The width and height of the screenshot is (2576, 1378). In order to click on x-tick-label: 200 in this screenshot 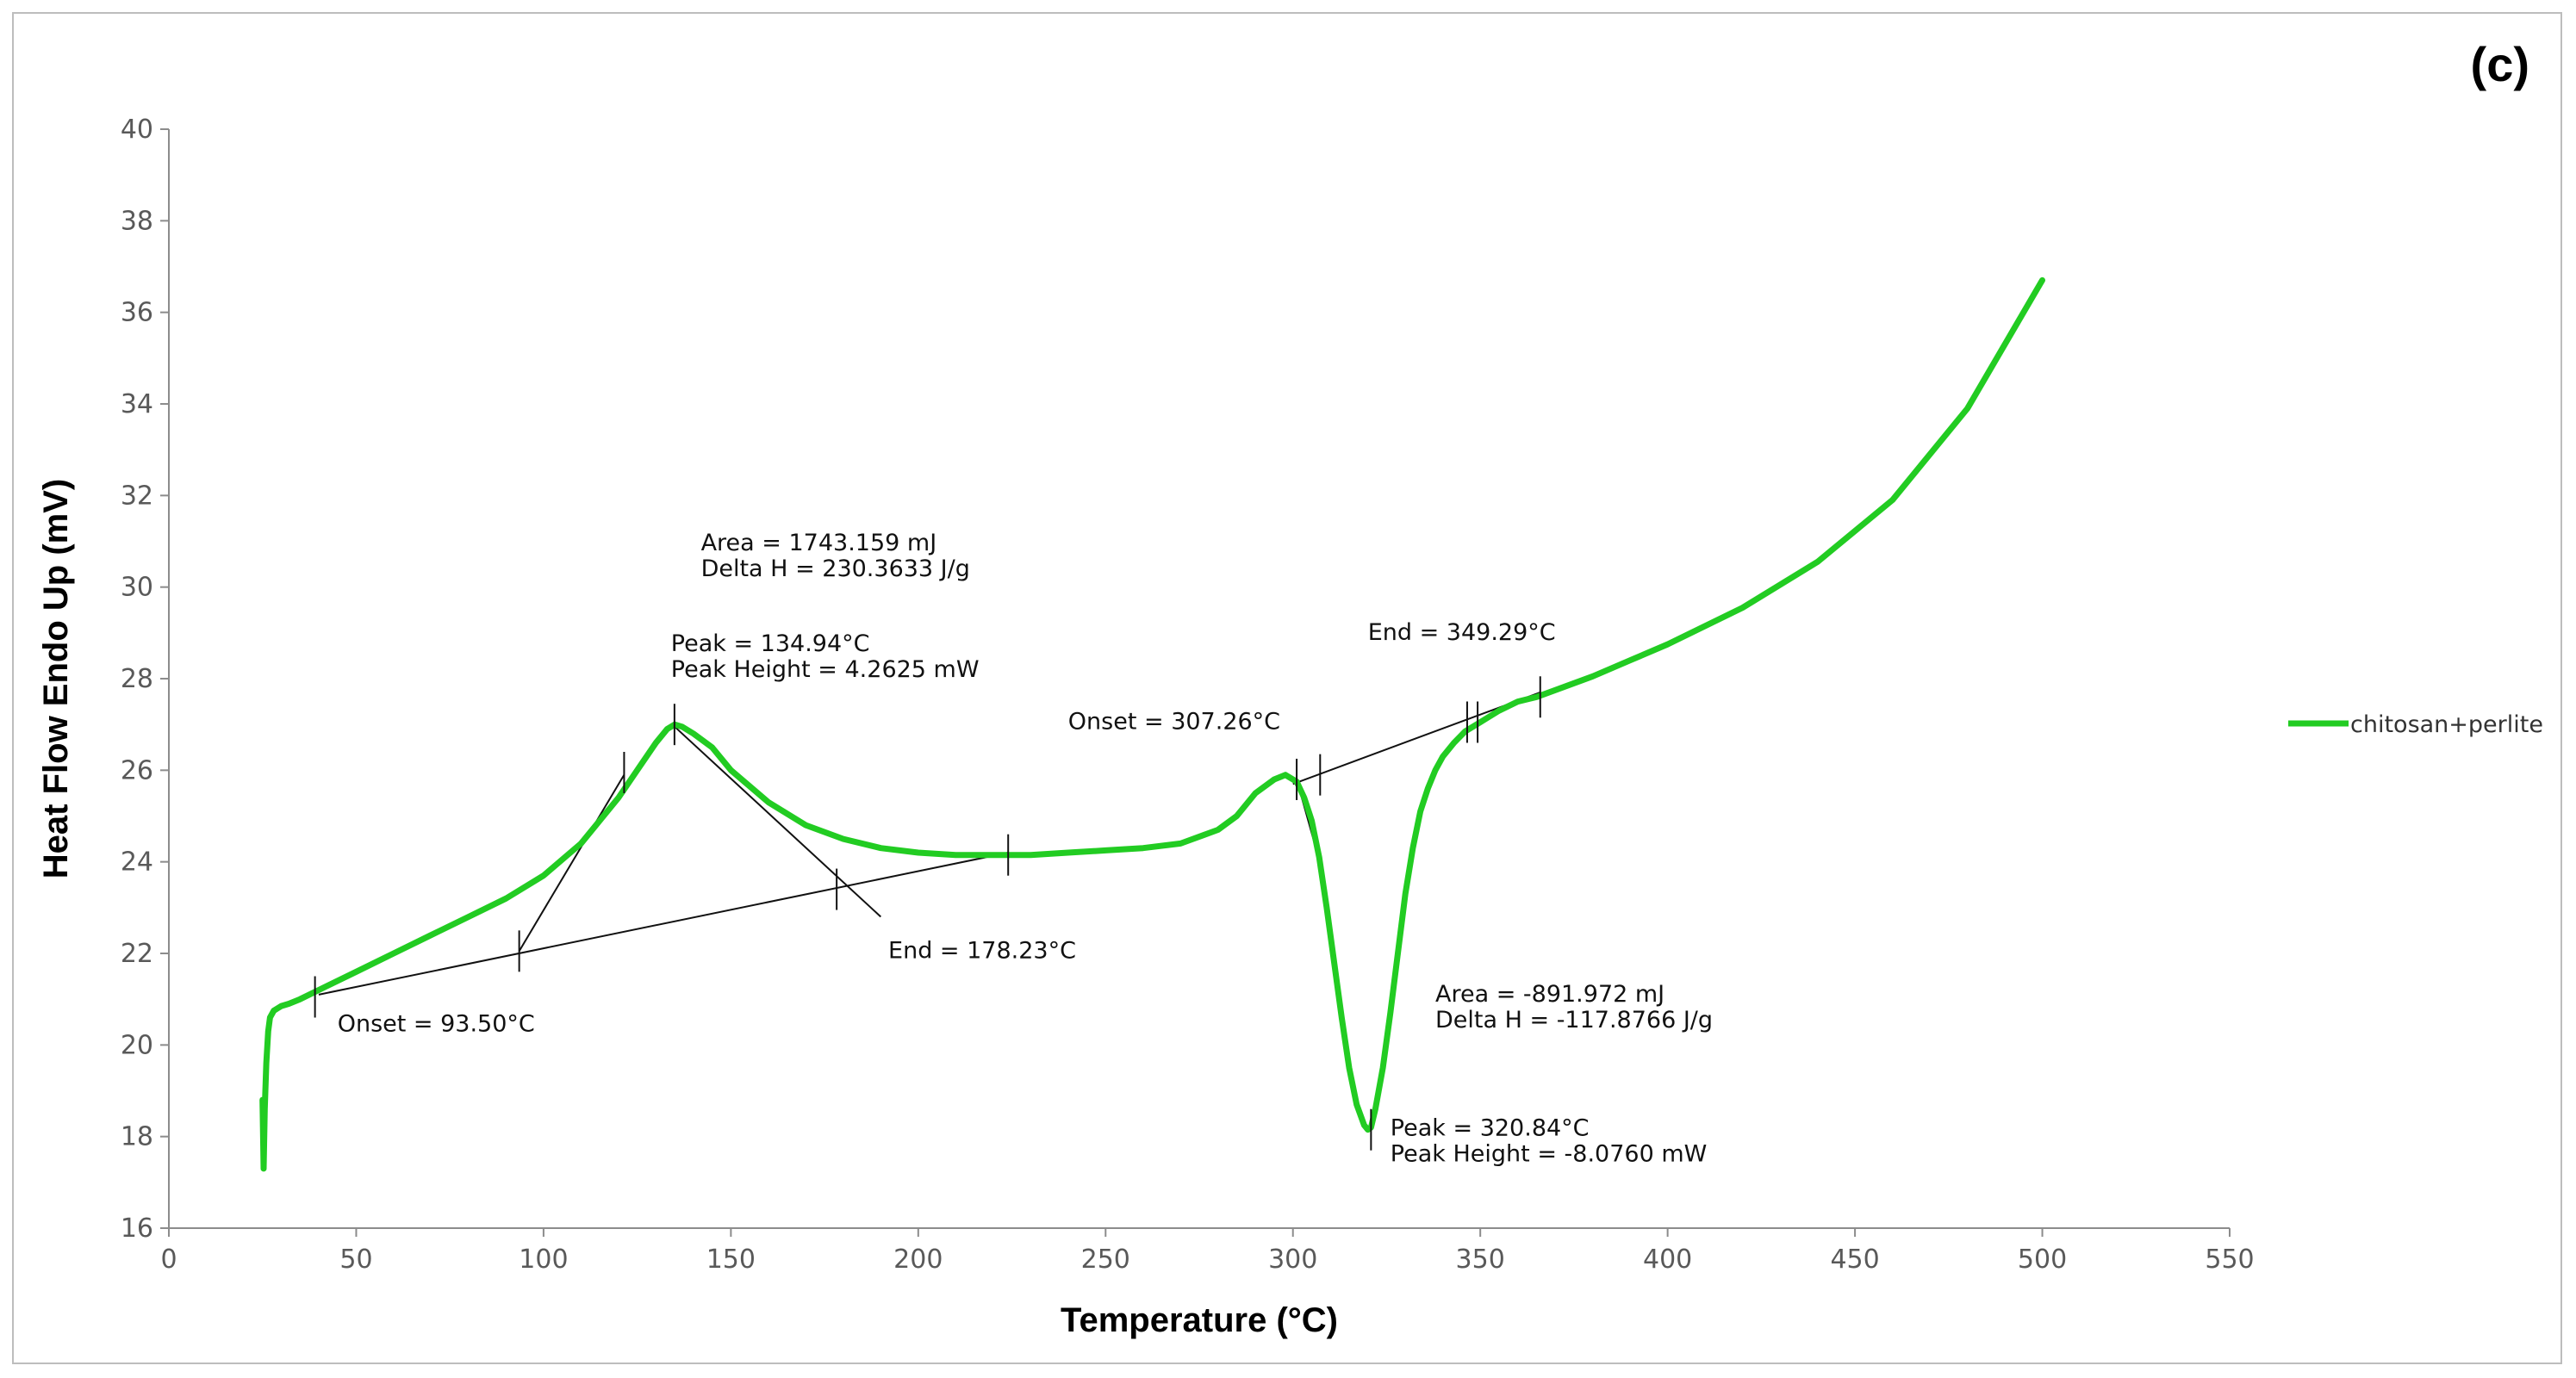, I will do `click(918, 1260)`.